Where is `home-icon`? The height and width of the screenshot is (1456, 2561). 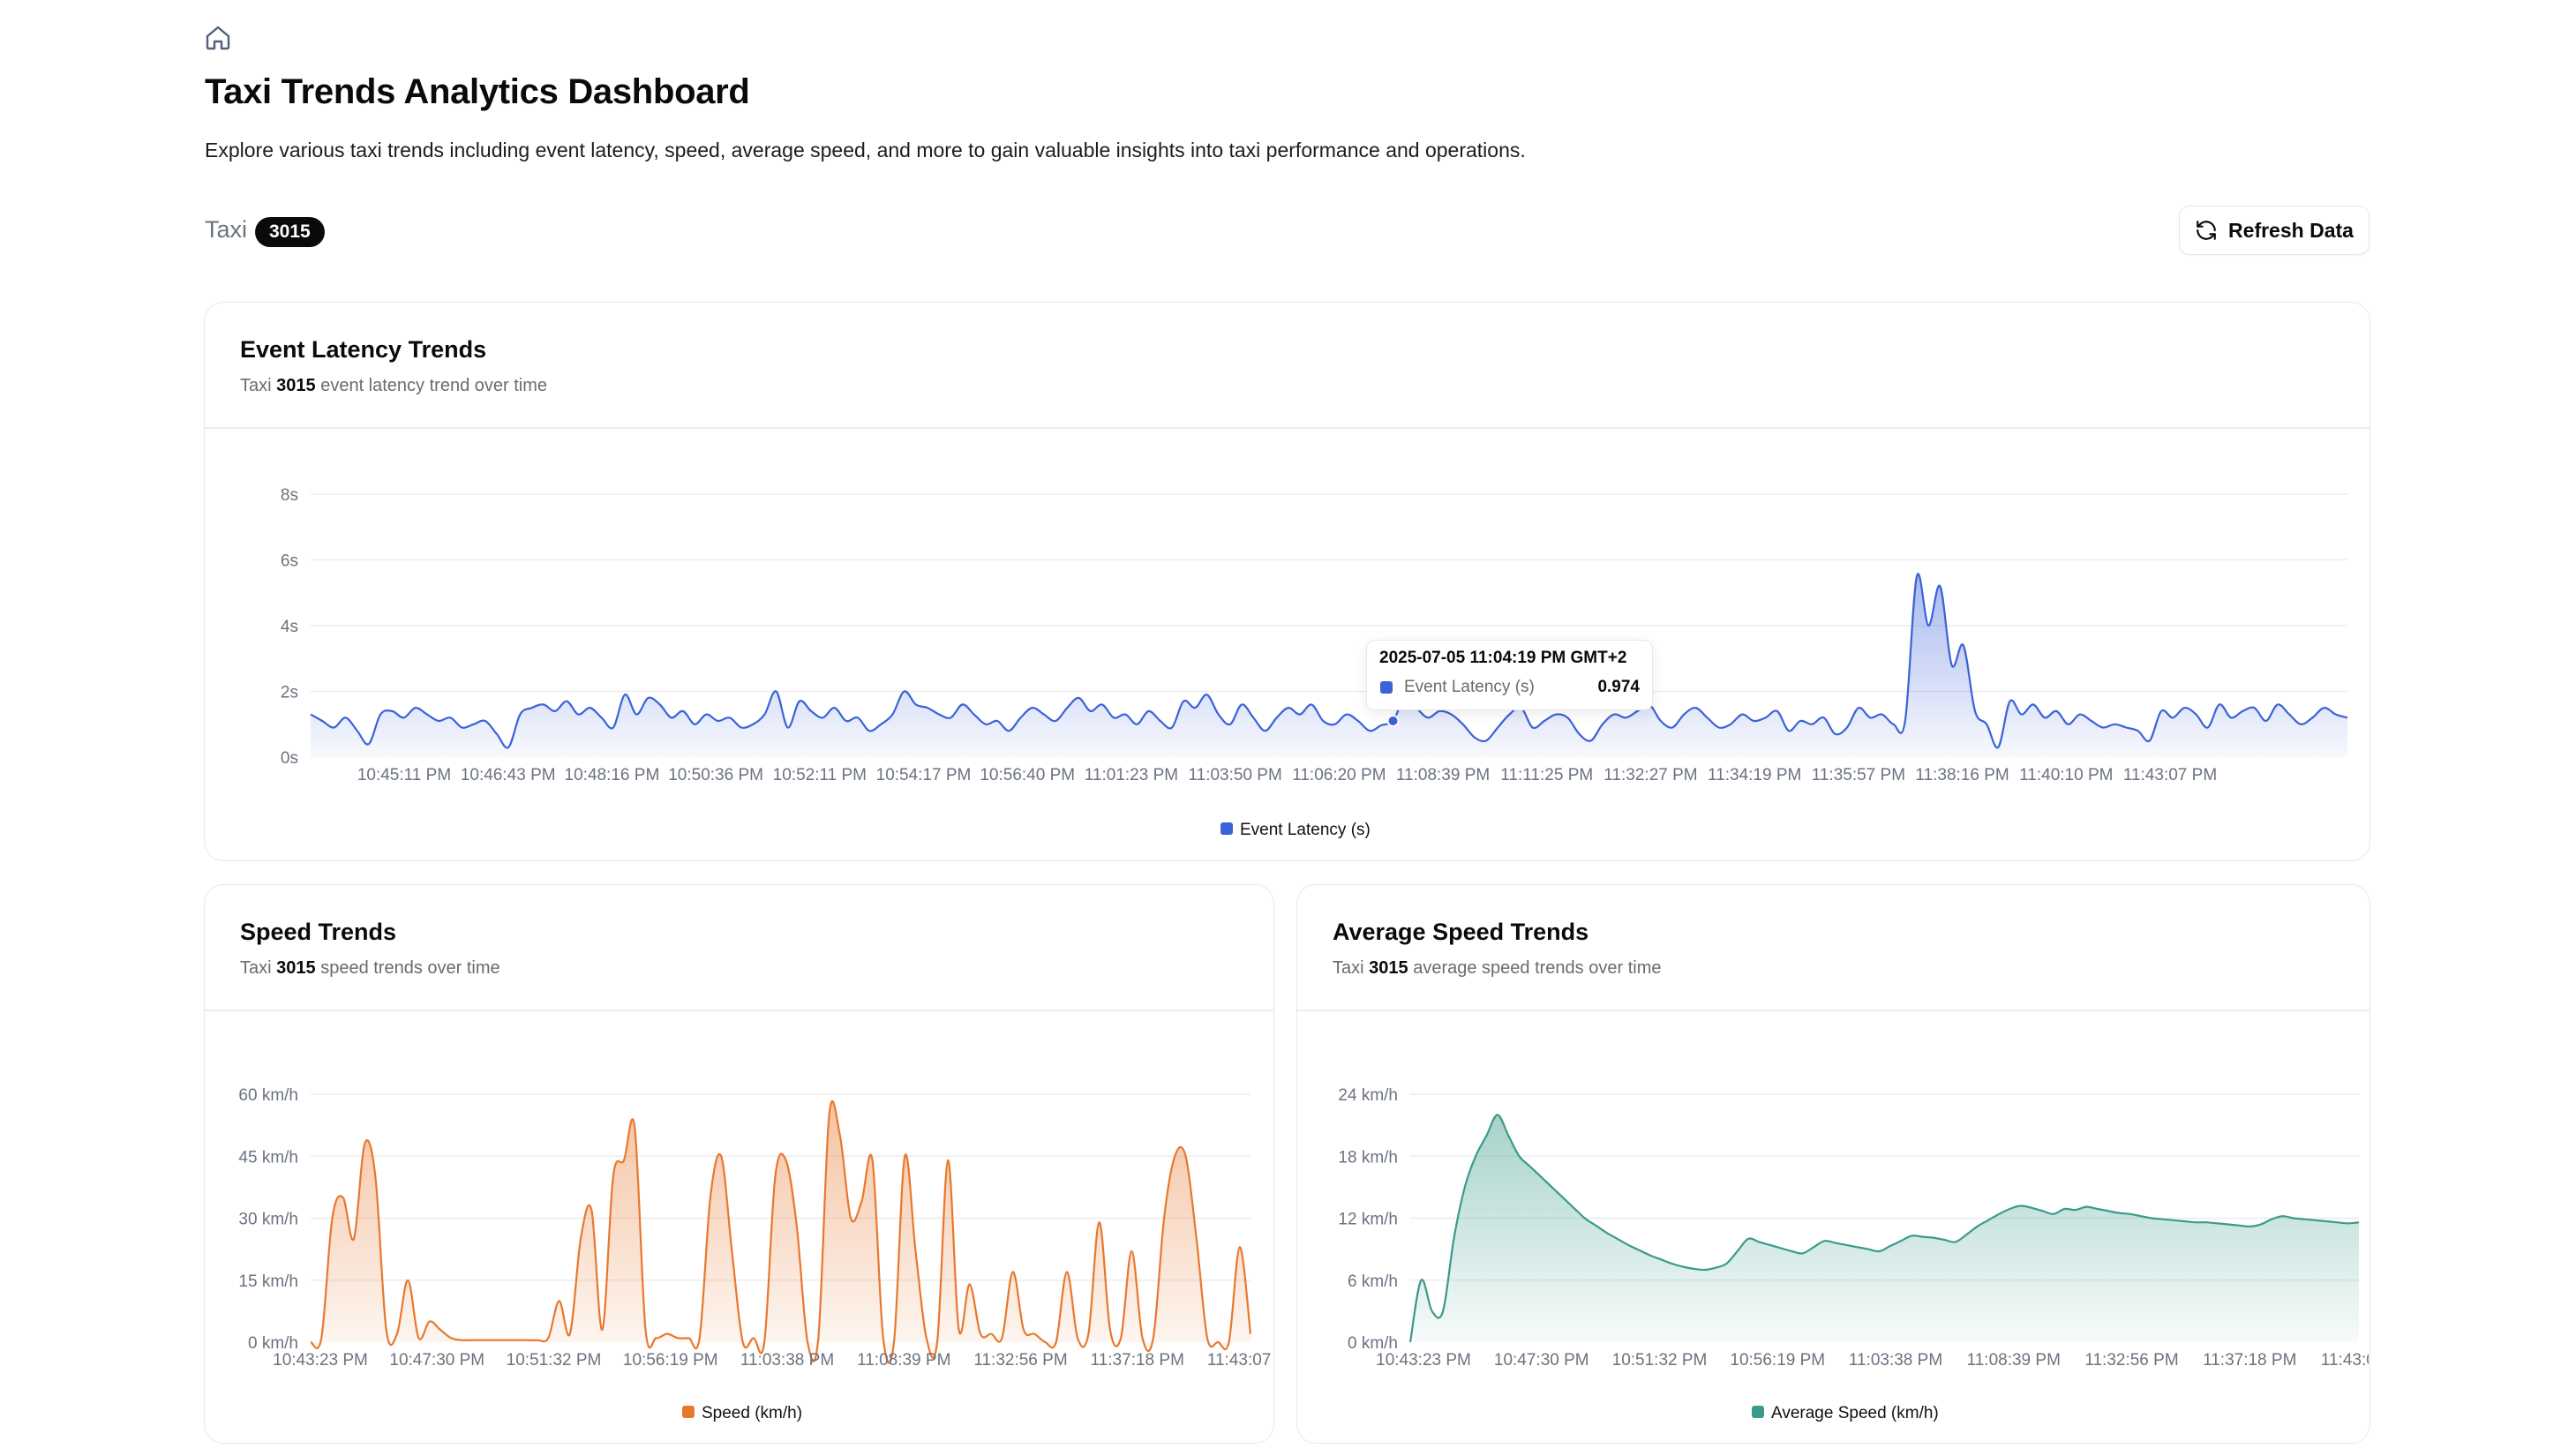
home-icon is located at coordinates (218, 38).